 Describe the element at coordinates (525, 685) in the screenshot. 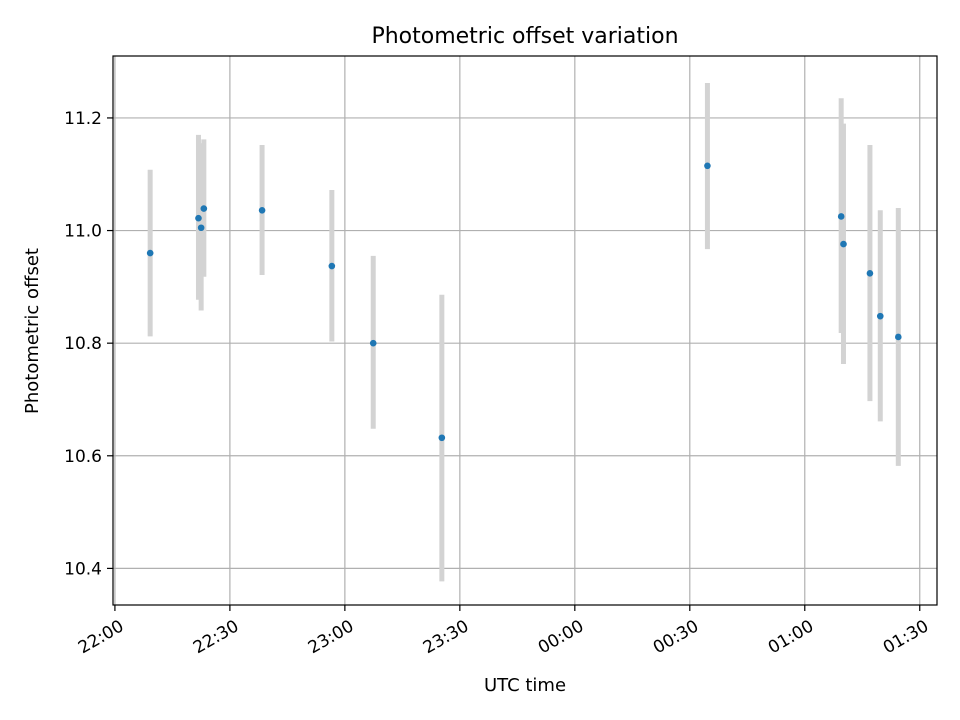

I see `x-axis-label: UTC time` at that location.